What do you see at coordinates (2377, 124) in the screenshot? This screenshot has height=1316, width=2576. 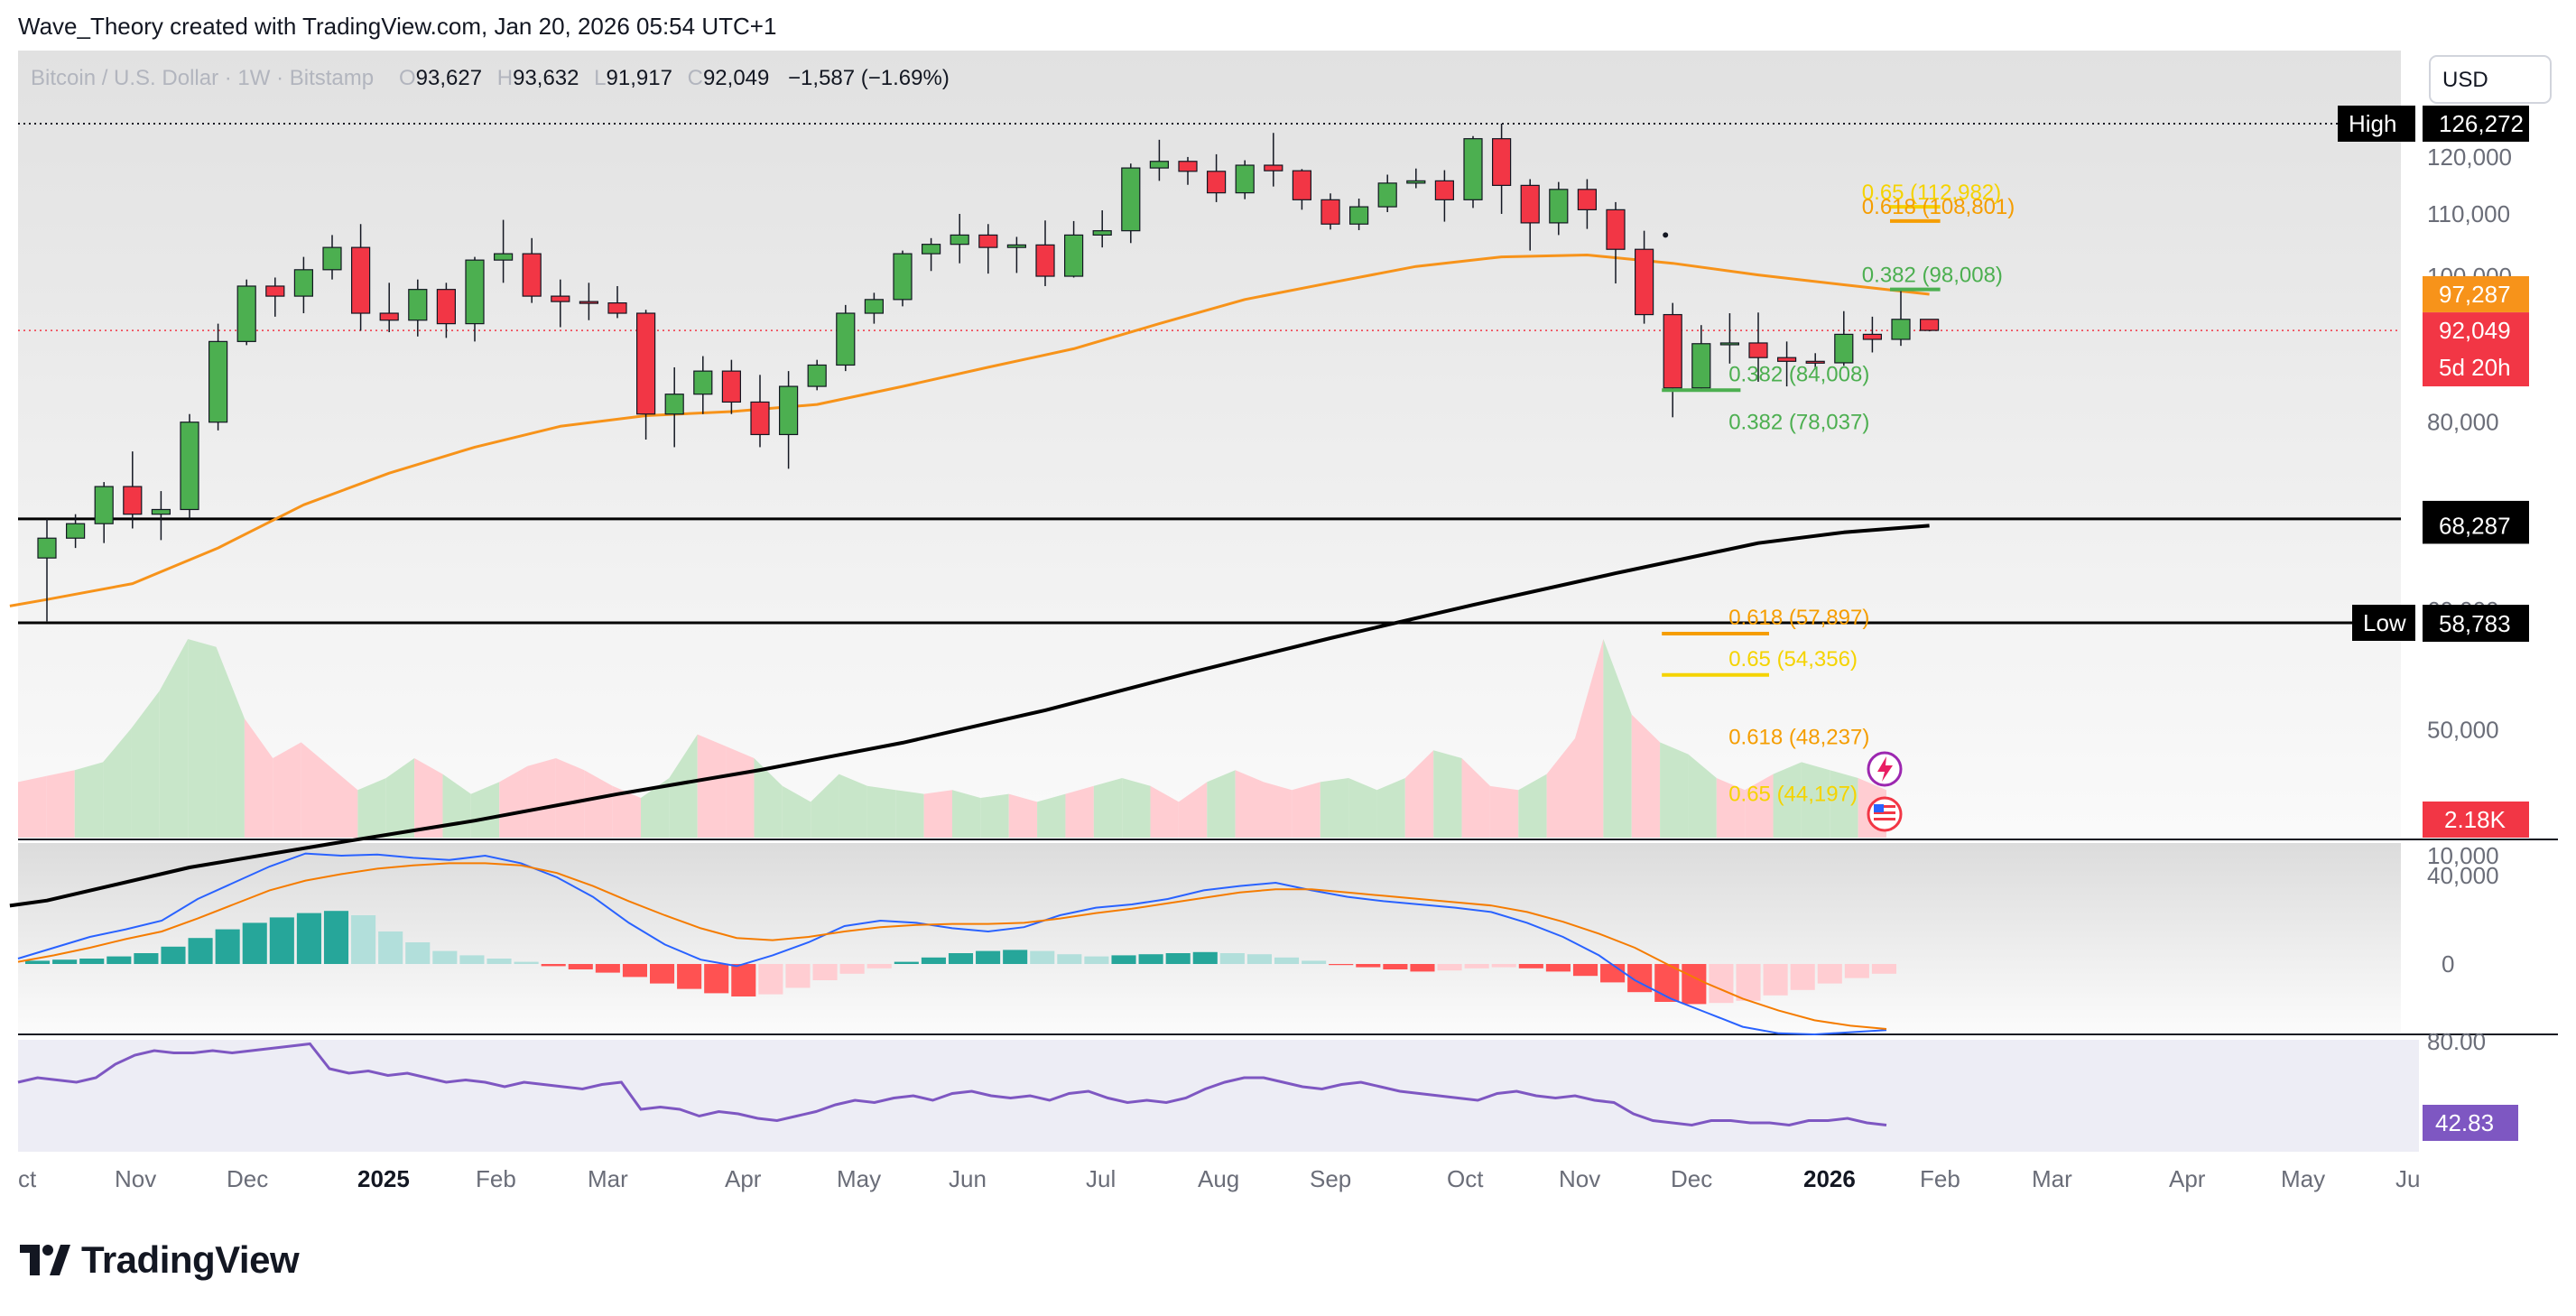 I see `level-tag: High` at bounding box center [2377, 124].